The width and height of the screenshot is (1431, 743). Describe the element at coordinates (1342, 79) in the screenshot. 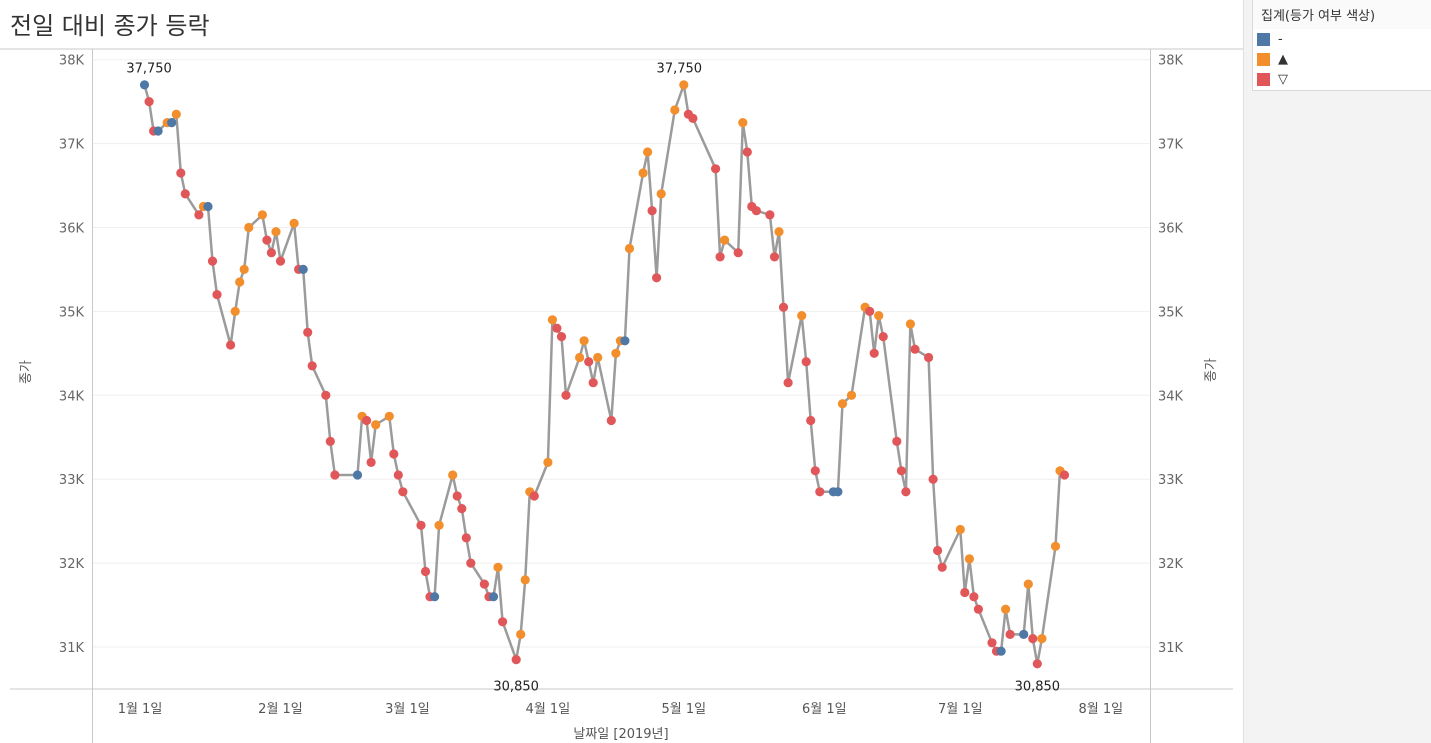

I see `legend-item-down: ▽` at that location.